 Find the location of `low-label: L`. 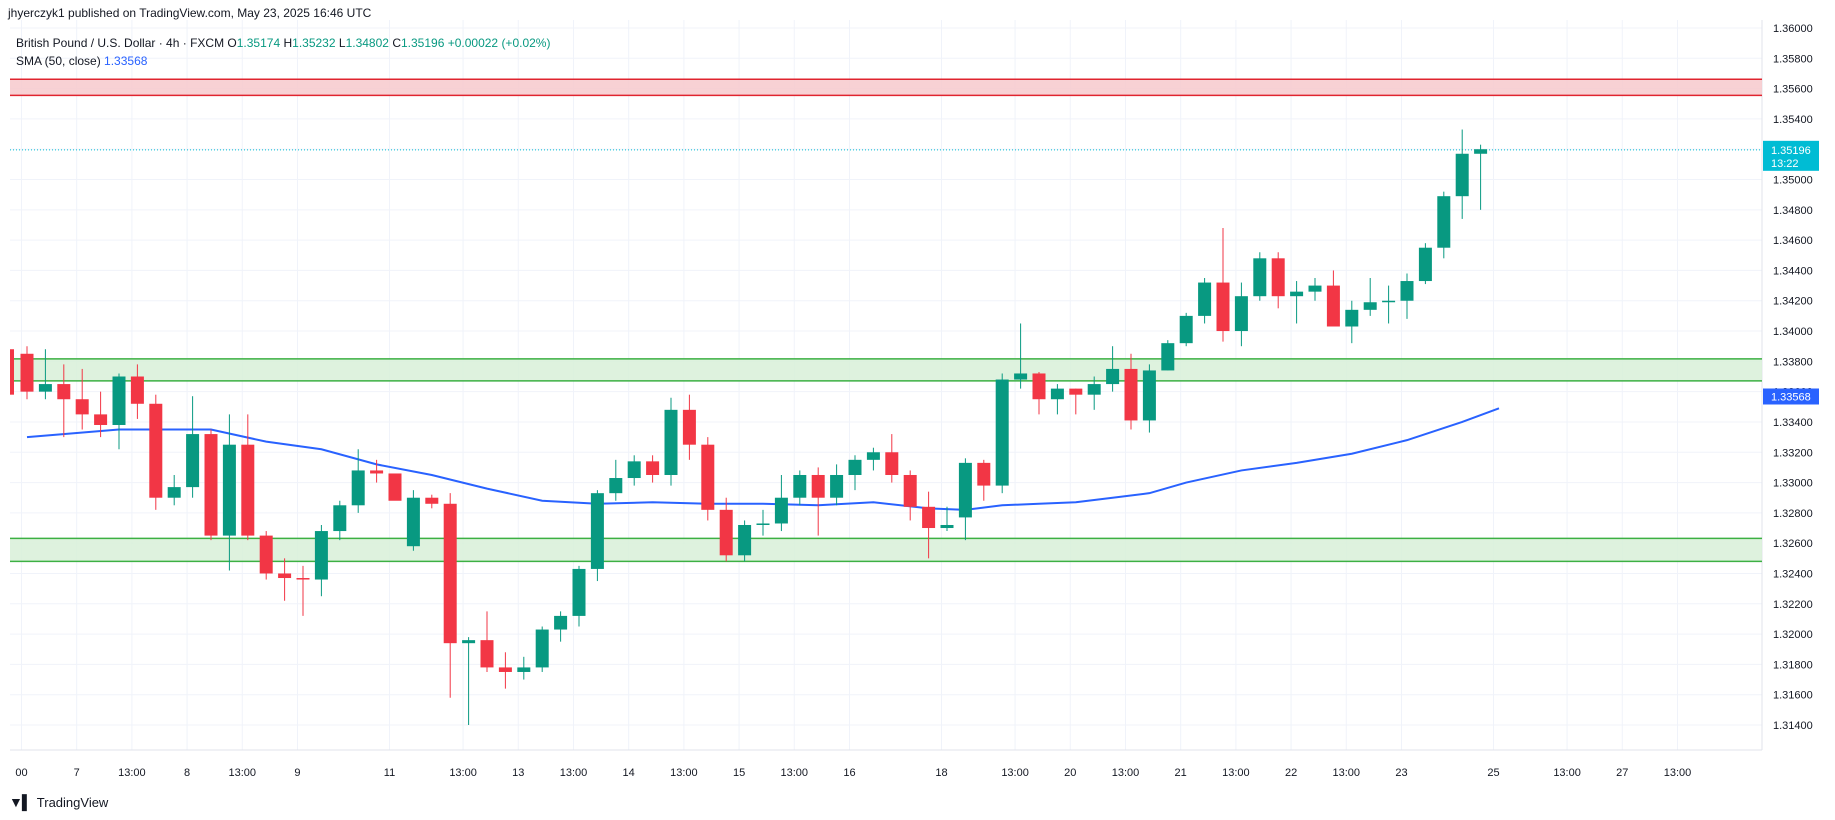

low-label: L is located at coordinates (342, 43).